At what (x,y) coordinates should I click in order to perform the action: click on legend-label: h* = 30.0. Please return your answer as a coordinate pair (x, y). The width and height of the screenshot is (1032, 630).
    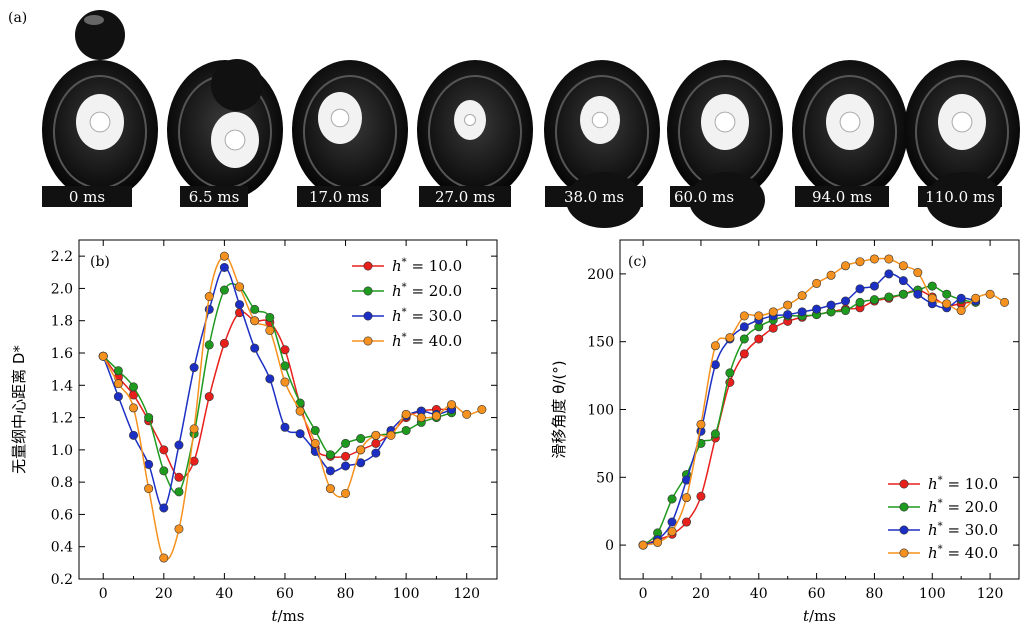
    Looking at the image, I should click on (427, 316).